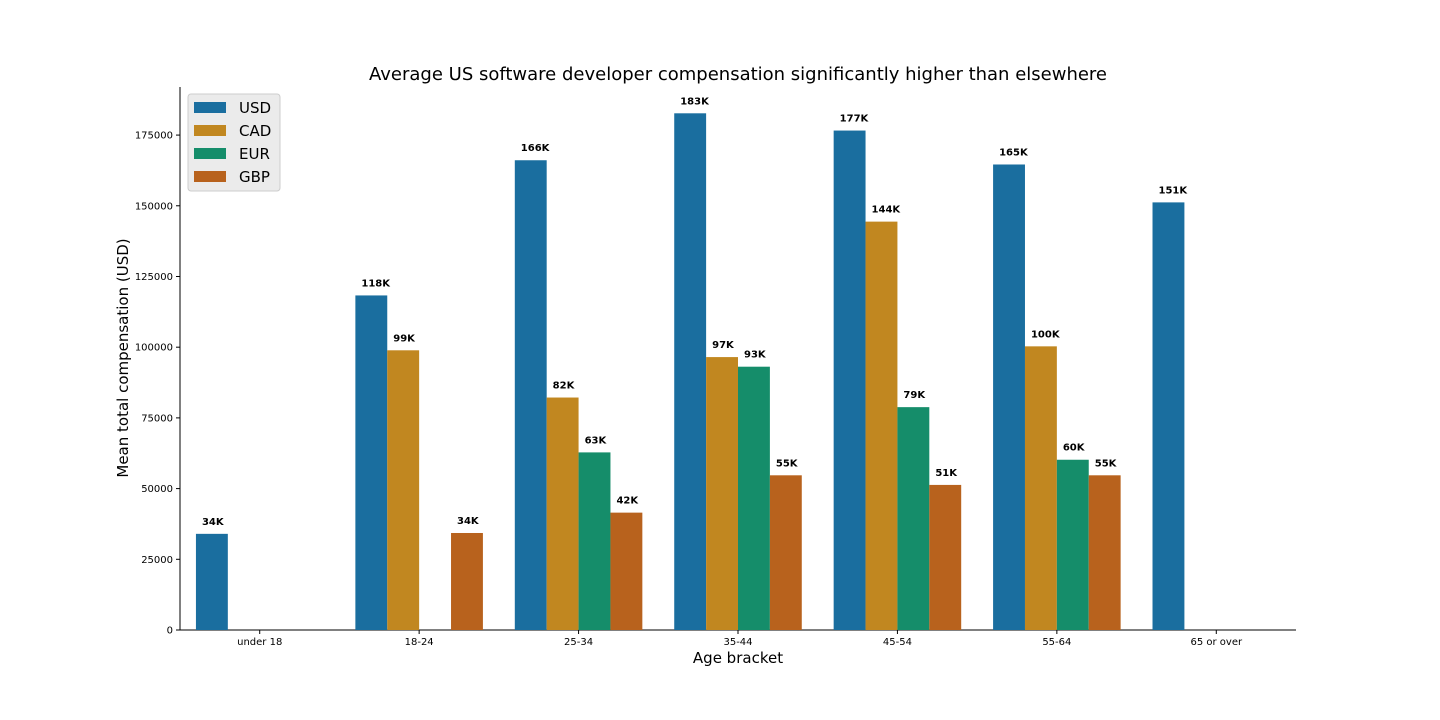  I want to click on y-tick-label: 125000, so click(154, 277).